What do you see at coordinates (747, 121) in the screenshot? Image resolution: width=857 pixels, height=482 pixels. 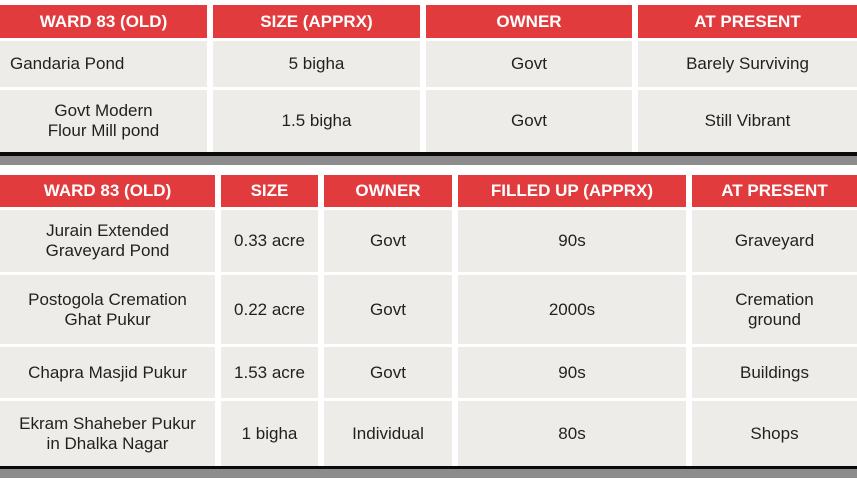 I see `cell-status: Still Vibrant` at bounding box center [747, 121].